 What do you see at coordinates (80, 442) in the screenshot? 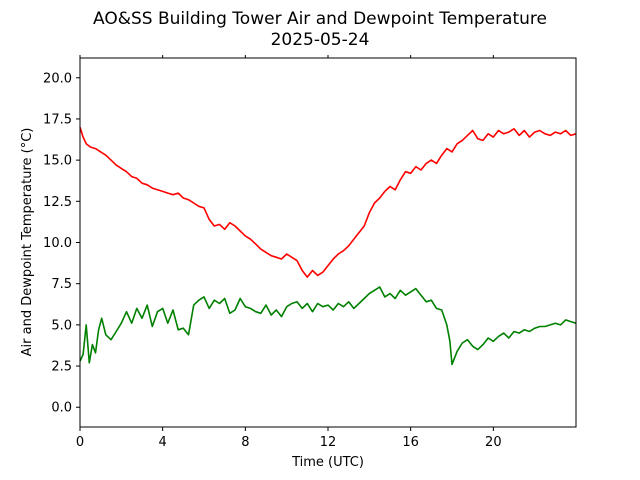
I see `x-tick-label: 0` at bounding box center [80, 442].